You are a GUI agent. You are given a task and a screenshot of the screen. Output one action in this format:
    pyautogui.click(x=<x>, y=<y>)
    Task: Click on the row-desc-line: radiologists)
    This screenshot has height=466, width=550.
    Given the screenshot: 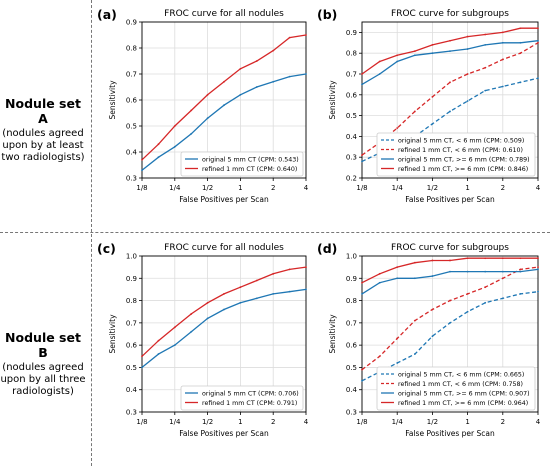 What is the action you would take?
    pyautogui.click(x=43, y=391)
    